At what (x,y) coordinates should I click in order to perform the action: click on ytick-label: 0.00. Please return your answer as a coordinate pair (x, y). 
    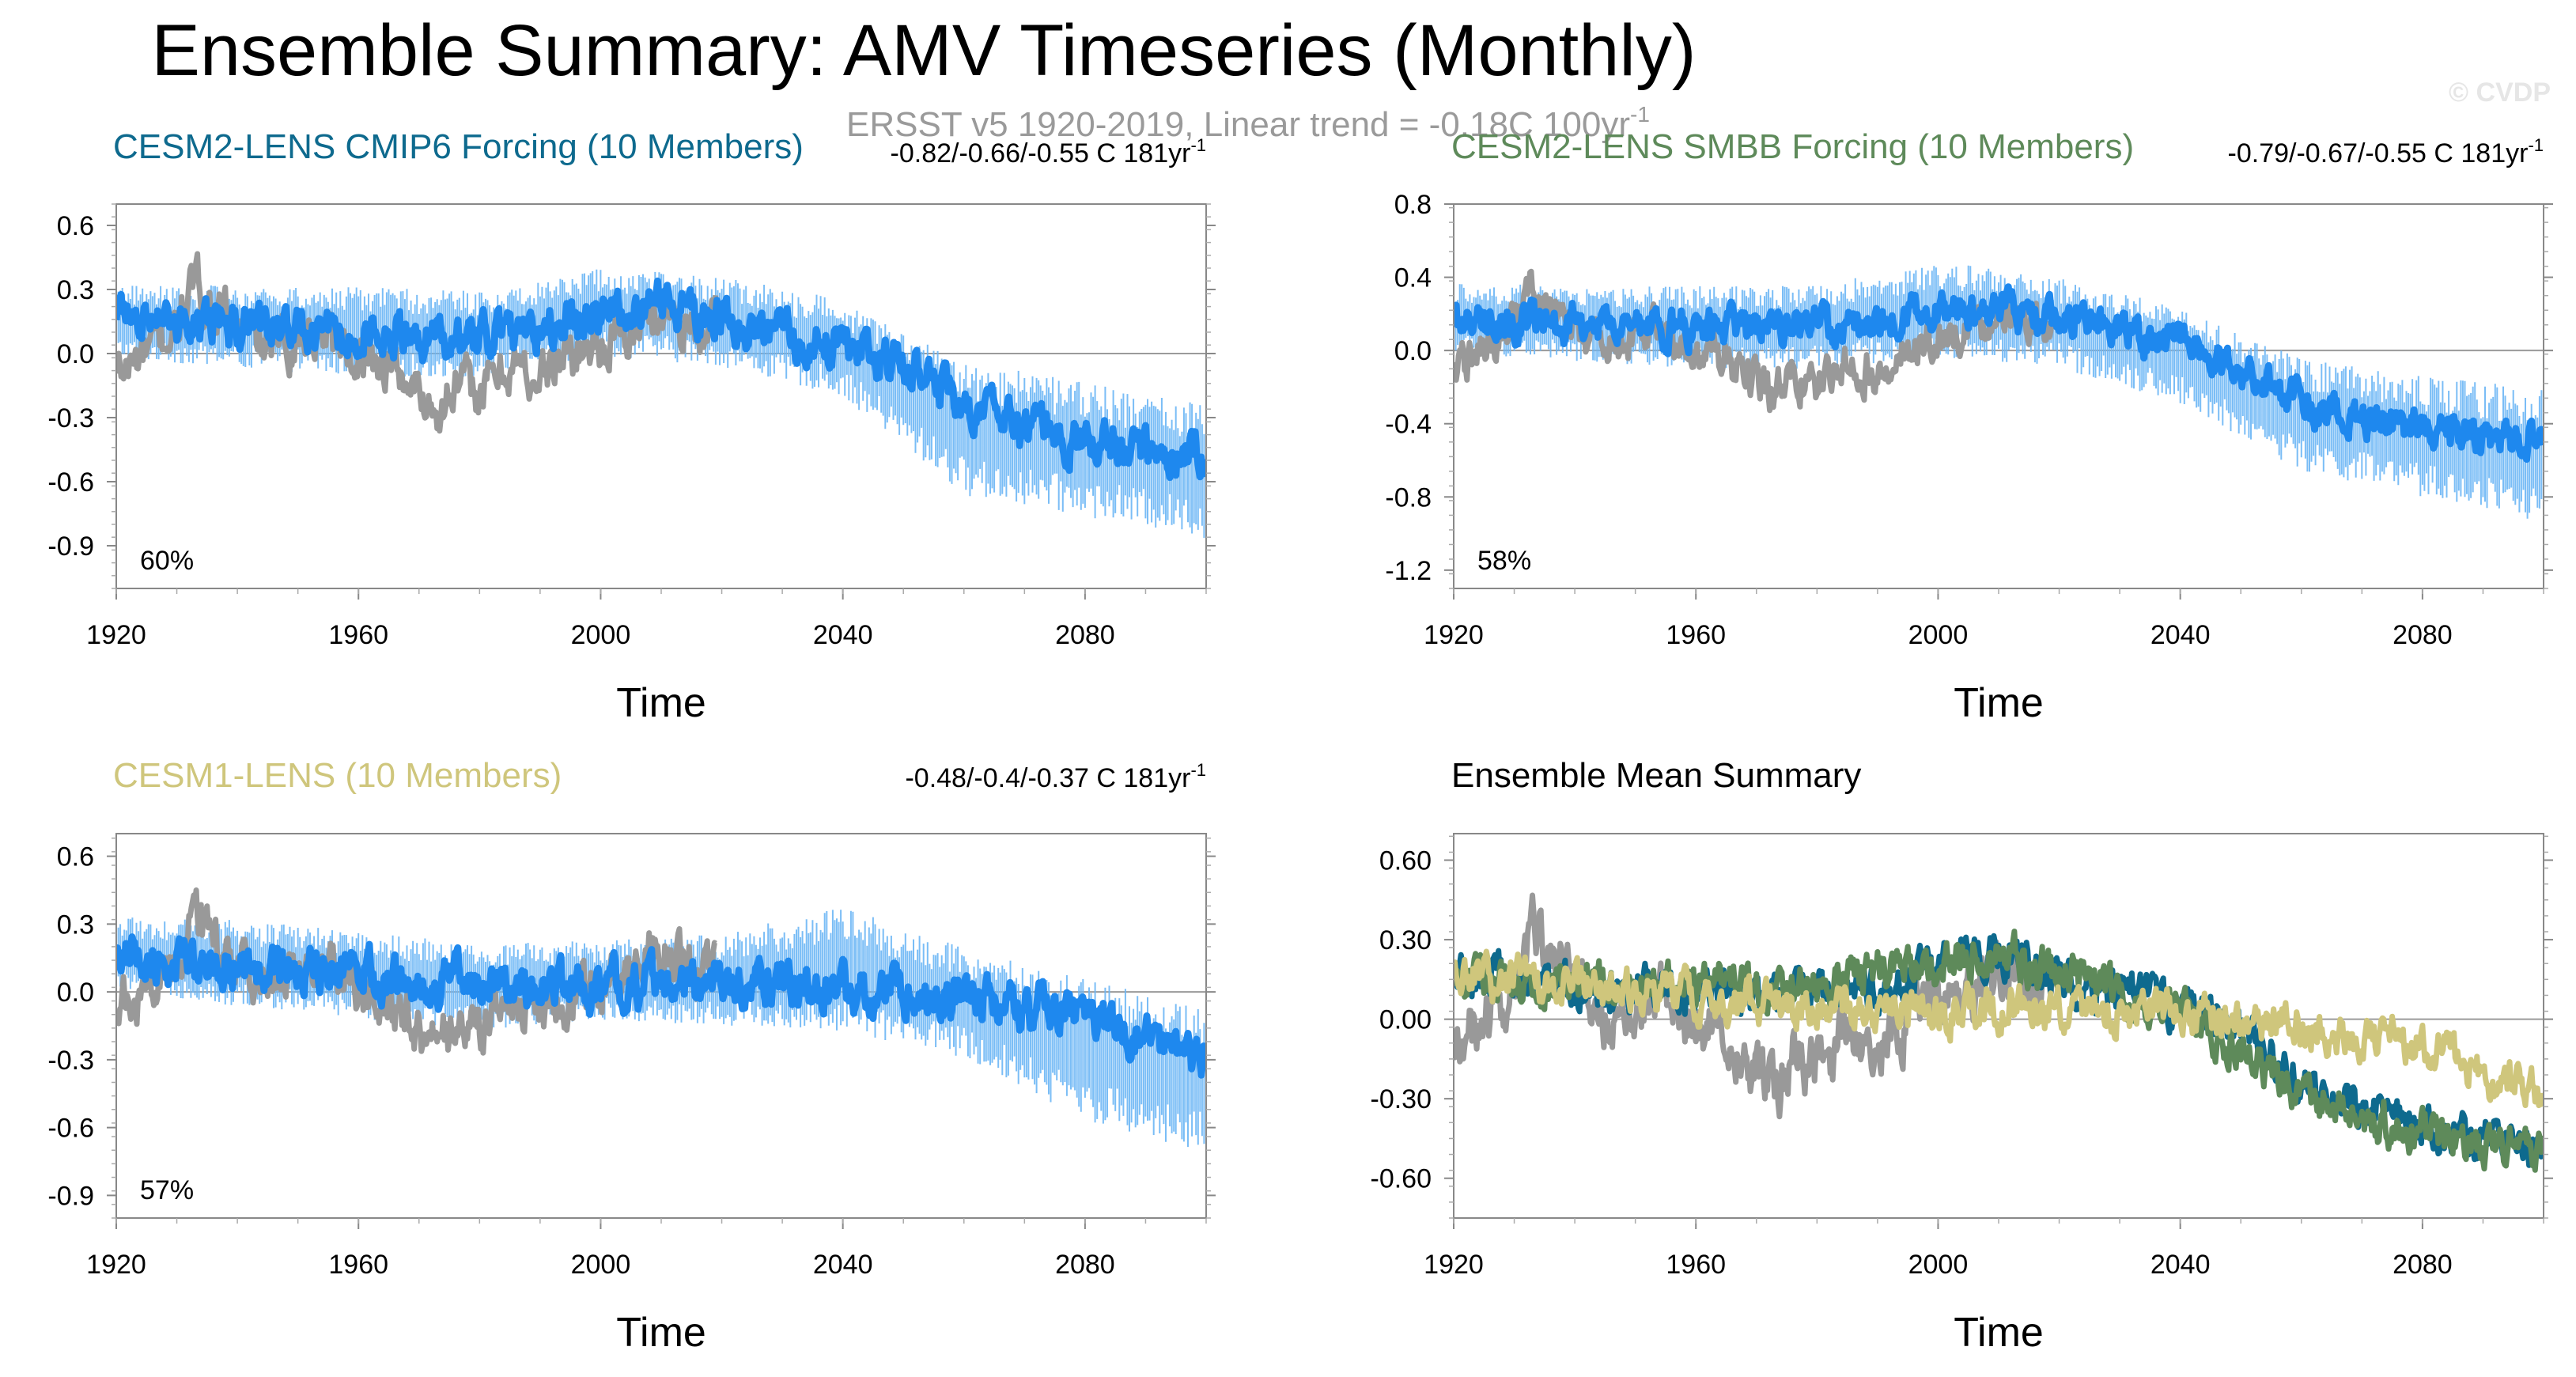
    Looking at the image, I should click on (1406, 1020).